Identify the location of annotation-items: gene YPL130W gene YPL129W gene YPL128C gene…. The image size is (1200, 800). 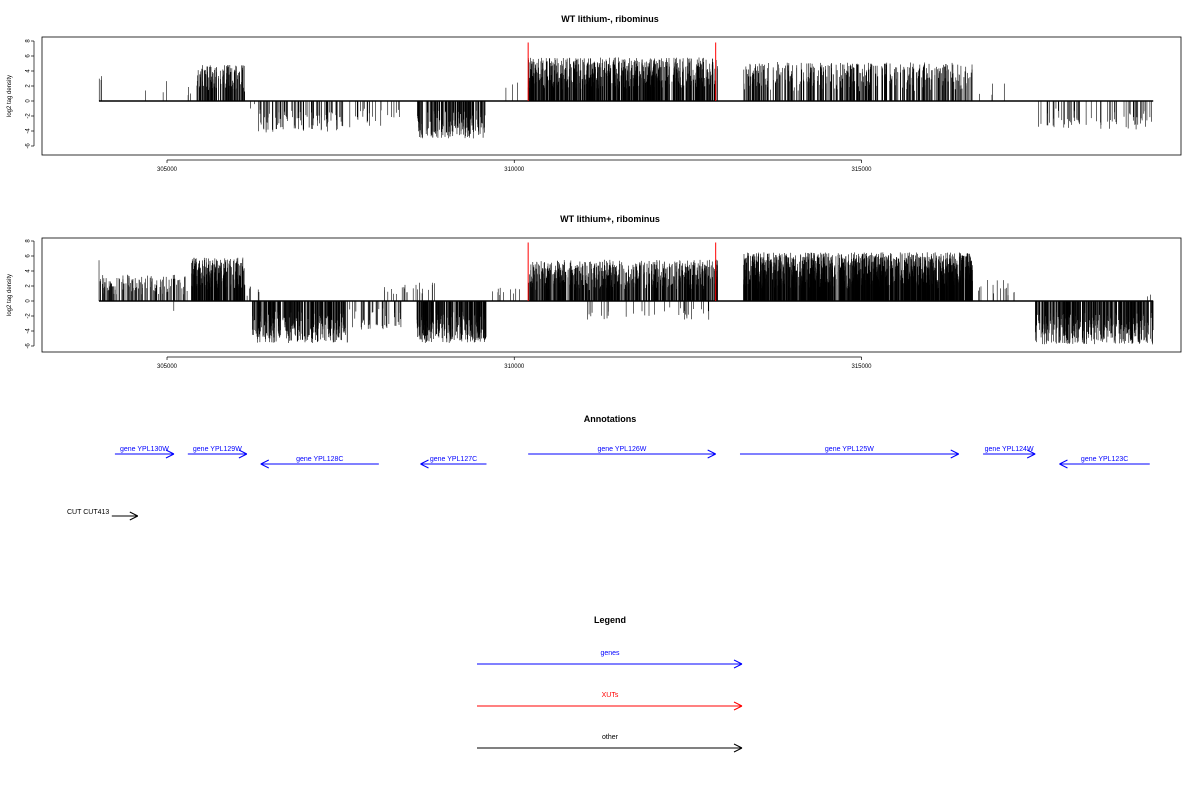
(608, 483).